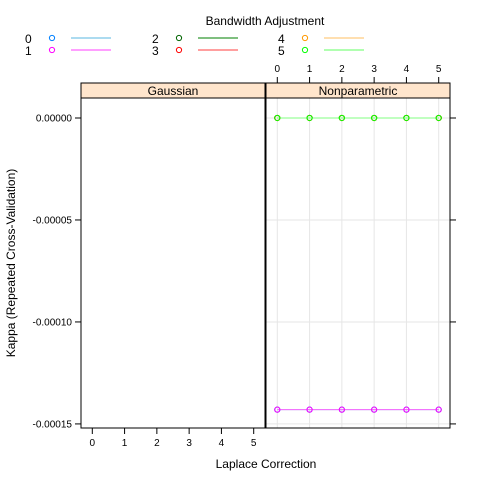 The height and width of the screenshot is (480, 480). Describe the element at coordinates (155, 39) in the screenshot. I see `legend-label: 2` at that location.